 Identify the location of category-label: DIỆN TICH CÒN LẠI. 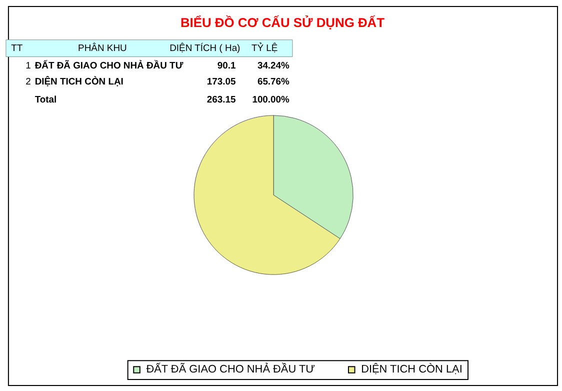
(79, 82).